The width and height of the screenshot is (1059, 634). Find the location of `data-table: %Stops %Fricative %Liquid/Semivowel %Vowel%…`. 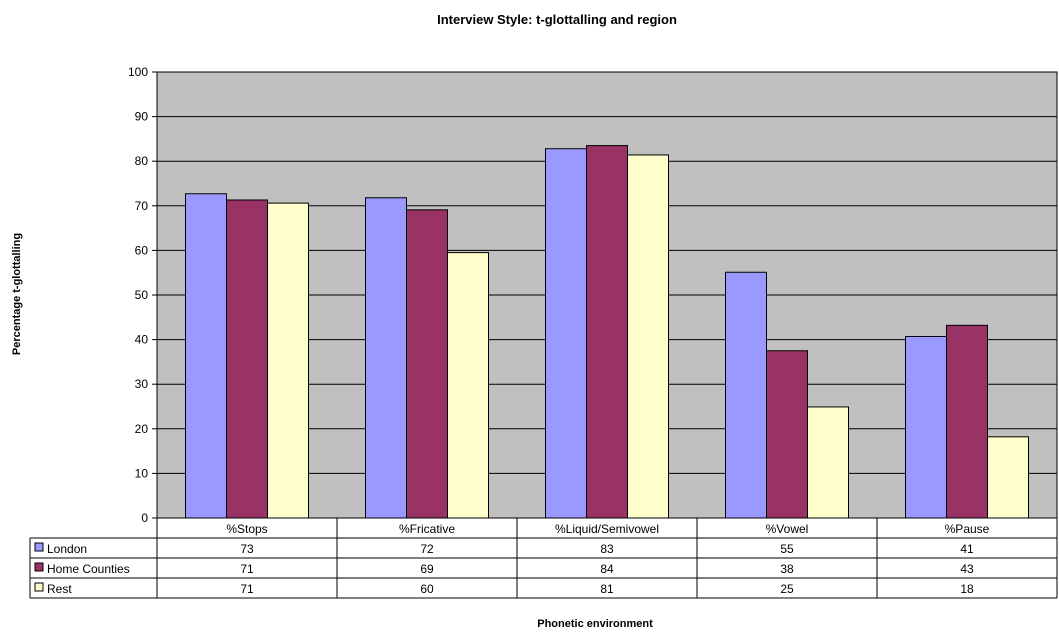

data-table: %Stops %Fricative %Liquid/Semivowel %Vowel%… is located at coordinates (543, 558).